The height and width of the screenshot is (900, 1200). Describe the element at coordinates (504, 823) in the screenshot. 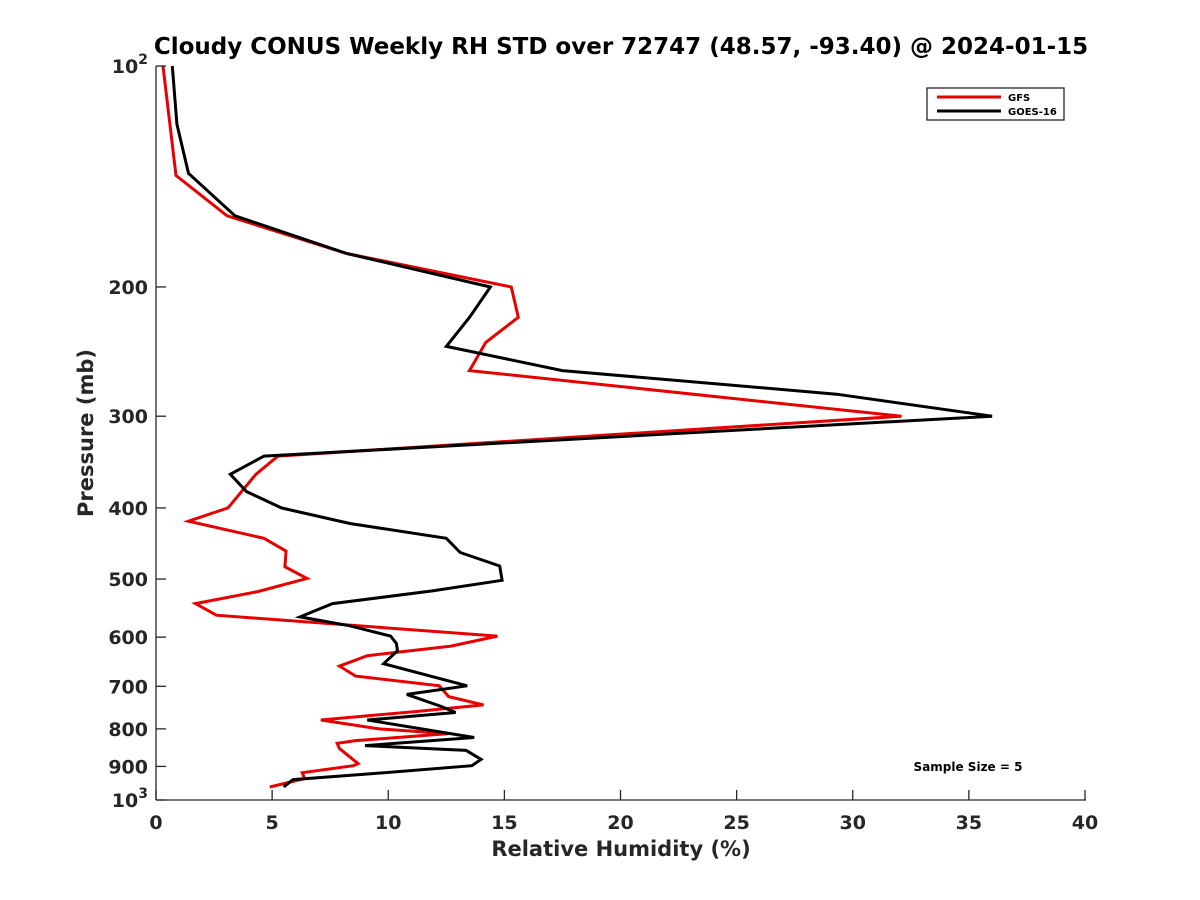

I see `x-tick-label: 15` at that location.